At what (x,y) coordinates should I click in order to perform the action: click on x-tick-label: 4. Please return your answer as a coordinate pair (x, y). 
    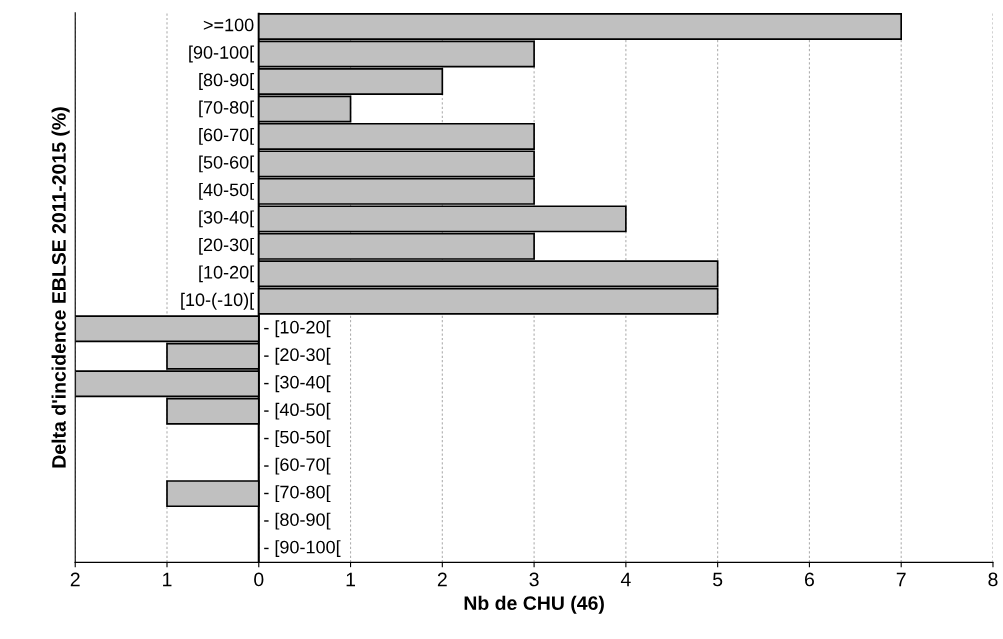
    Looking at the image, I should click on (625, 579).